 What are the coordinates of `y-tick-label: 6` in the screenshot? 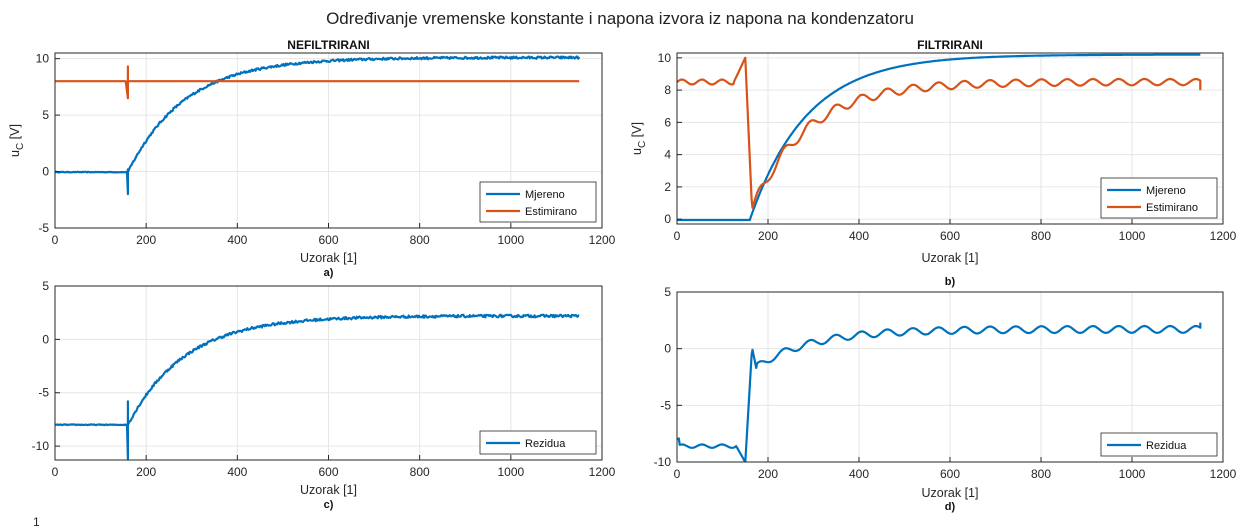 It's located at (667, 122).